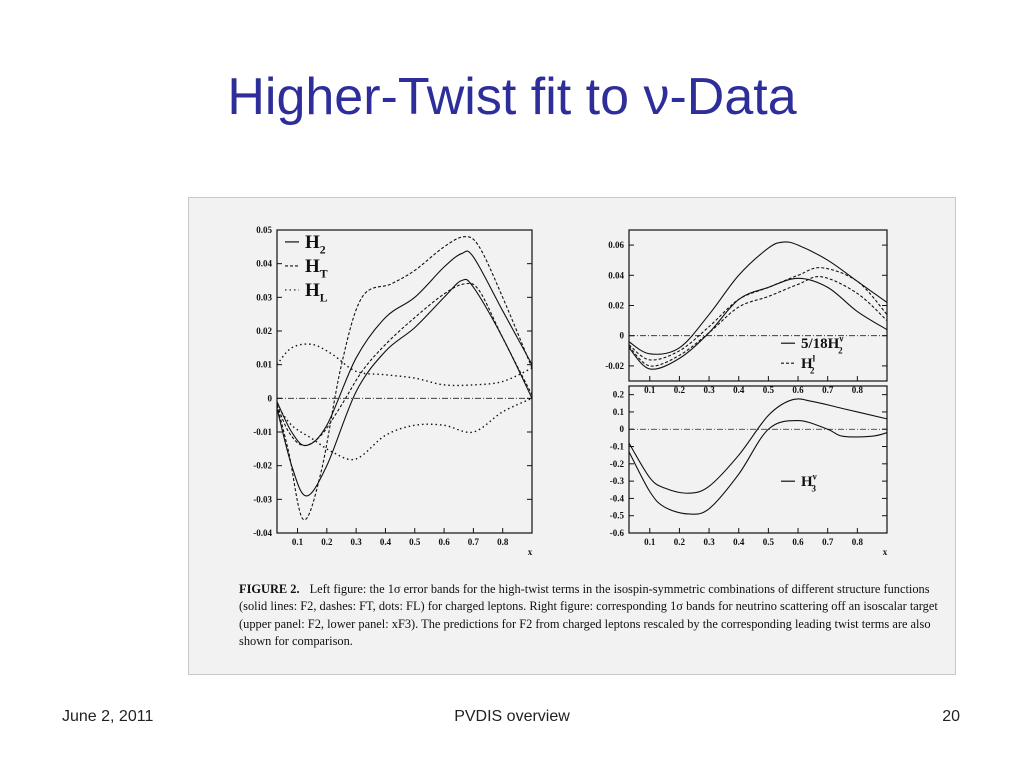 The width and height of the screenshot is (1024, 768). I want to click on y-tick-label: -0.5, so click(617, 516).